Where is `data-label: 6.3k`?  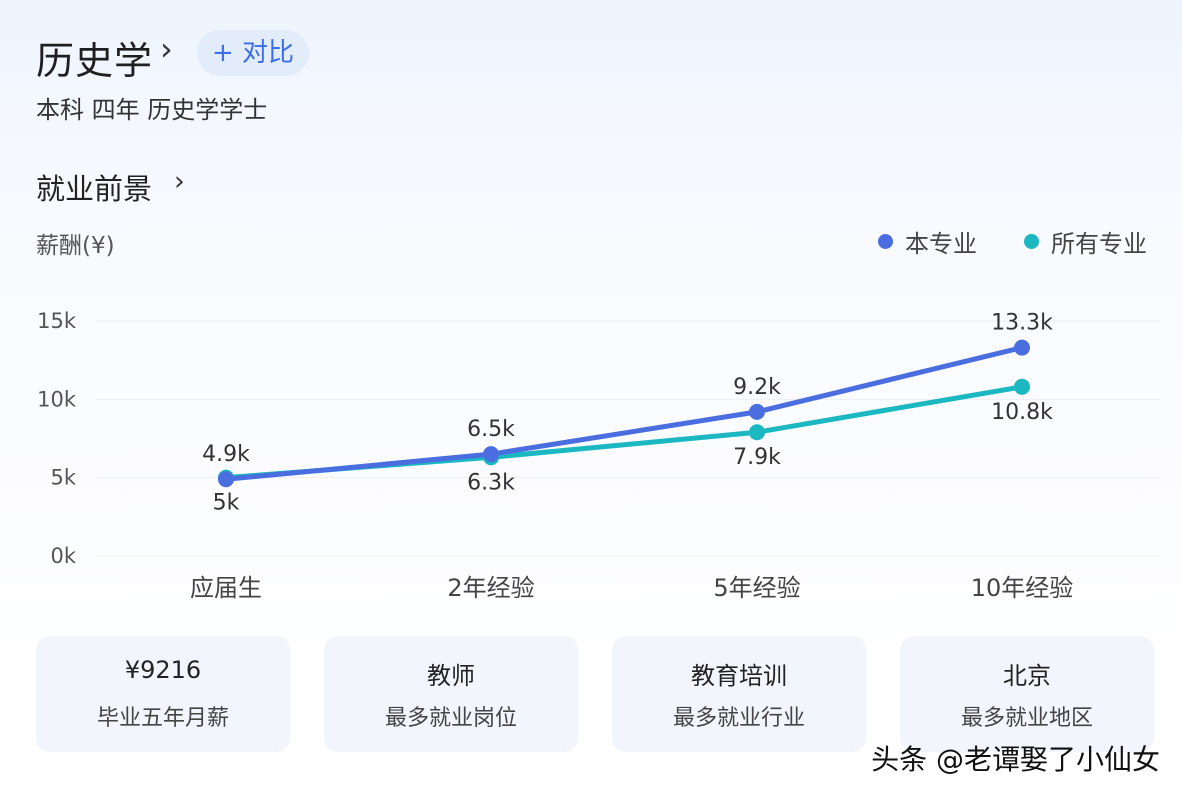 data-label: 6.3k is located at coordinates (491, 482).